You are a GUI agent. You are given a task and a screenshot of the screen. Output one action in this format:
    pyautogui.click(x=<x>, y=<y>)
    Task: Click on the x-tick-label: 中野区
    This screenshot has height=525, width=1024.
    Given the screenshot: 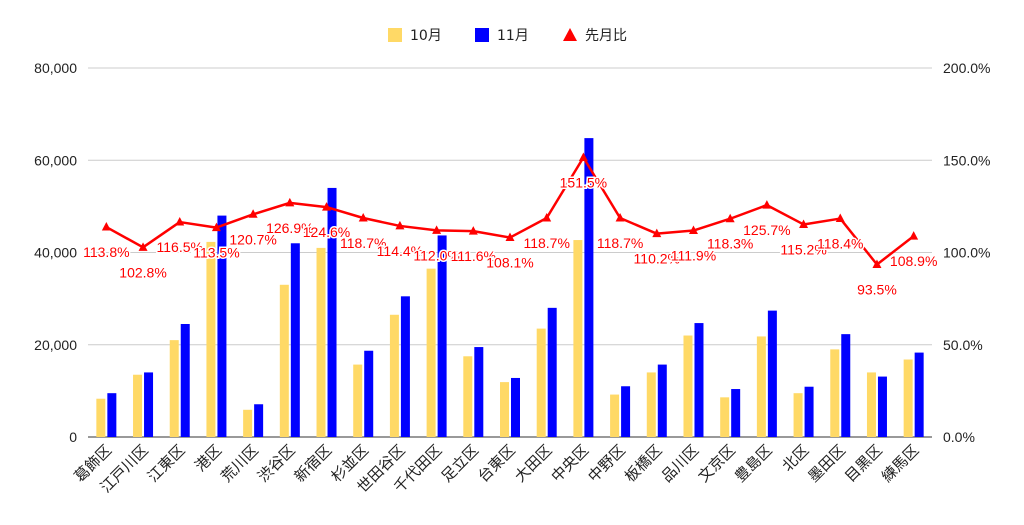 What is the action you would take?
    pyautogui.click(x=606, y=463)
    